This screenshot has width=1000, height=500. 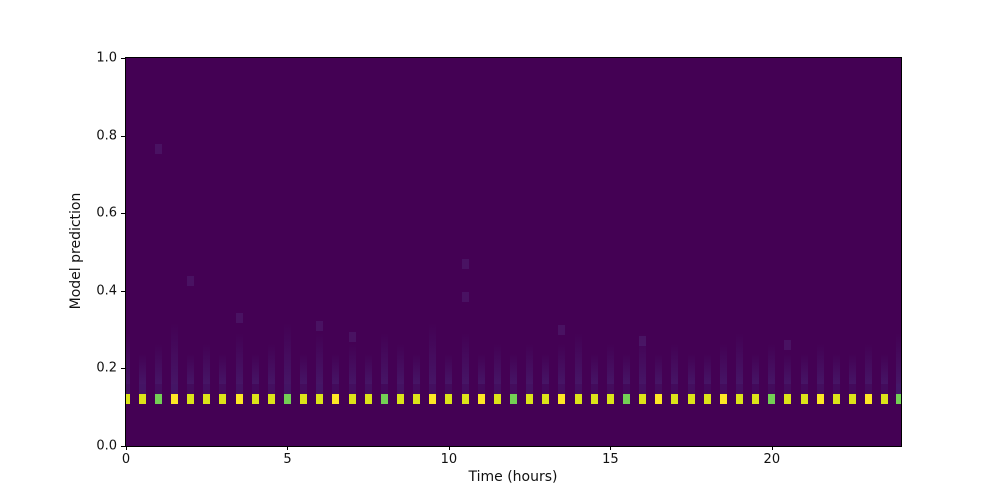 I want to click on x-tick-label: 5, so click(x=287, y=459).